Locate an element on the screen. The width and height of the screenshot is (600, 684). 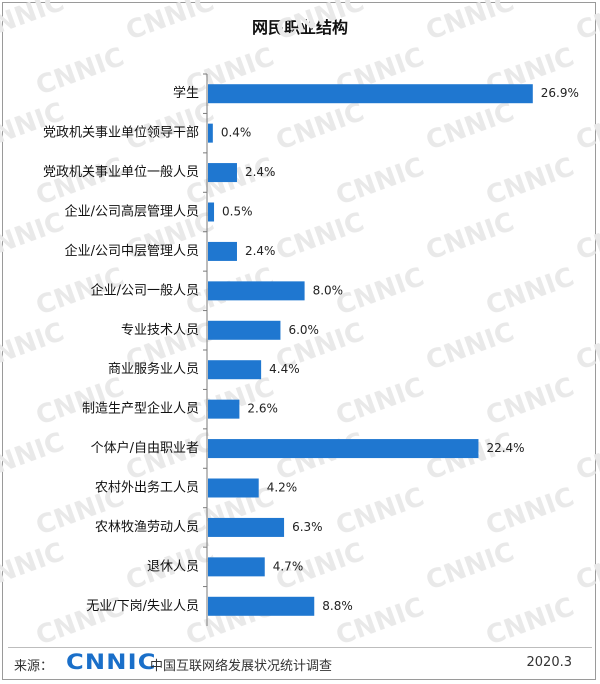
category-label: 农村外出务工人员 is located at coordinates (147, 488).